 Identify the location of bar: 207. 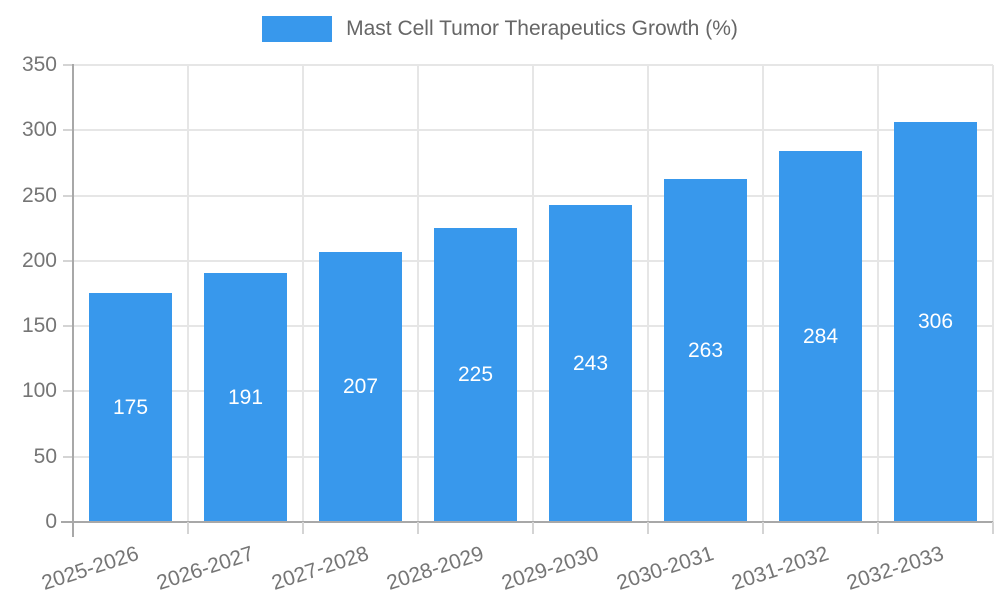
(360, 387).